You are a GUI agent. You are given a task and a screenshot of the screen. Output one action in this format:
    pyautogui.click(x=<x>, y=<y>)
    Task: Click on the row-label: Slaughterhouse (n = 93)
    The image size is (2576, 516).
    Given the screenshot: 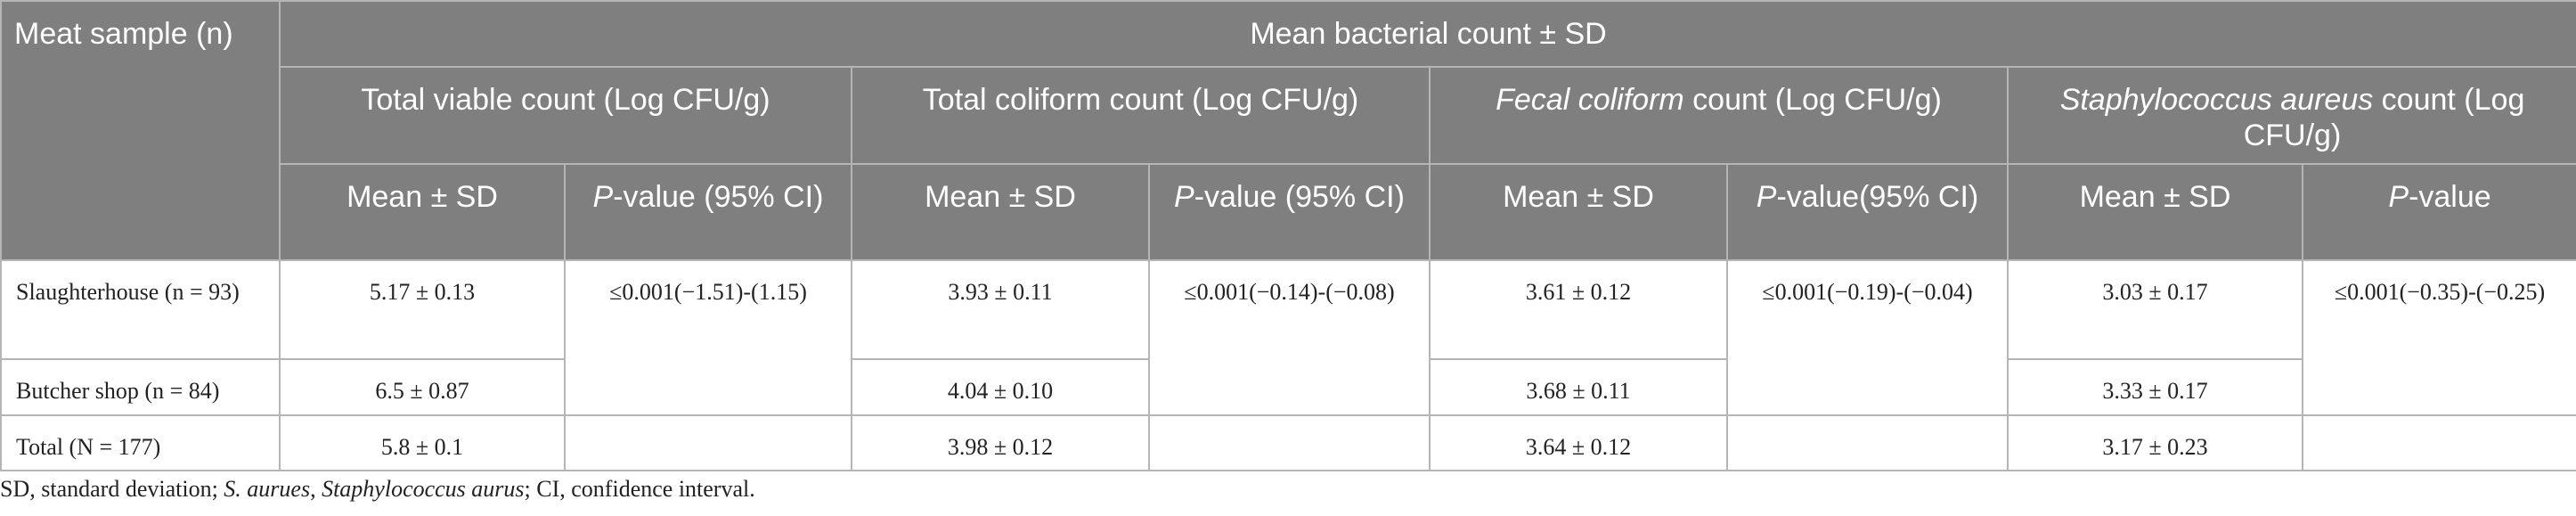 What is the action you would take?
    pyautogui.click(x=141, y=309)
    